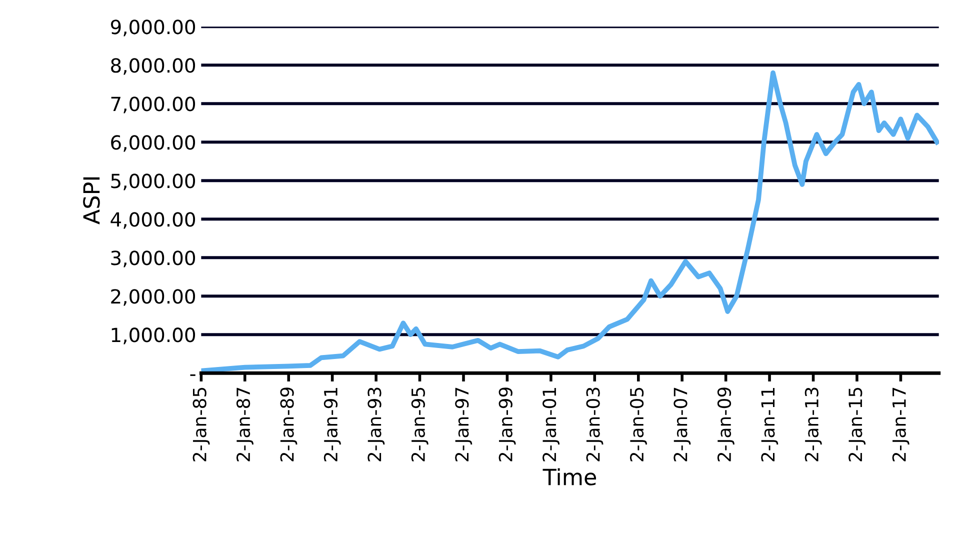  Describe the element at coordinates (193, 375) in the screenshot. I see `y-tick-label: -` at that location.